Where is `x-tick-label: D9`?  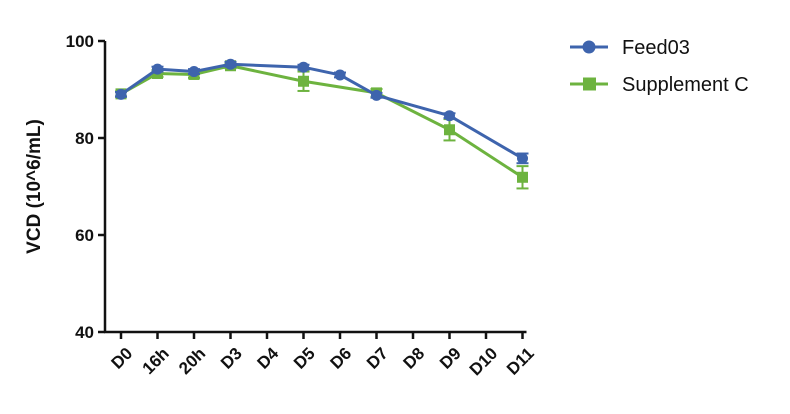 x-tick-label: D9 is located at coordinates (450, 358).